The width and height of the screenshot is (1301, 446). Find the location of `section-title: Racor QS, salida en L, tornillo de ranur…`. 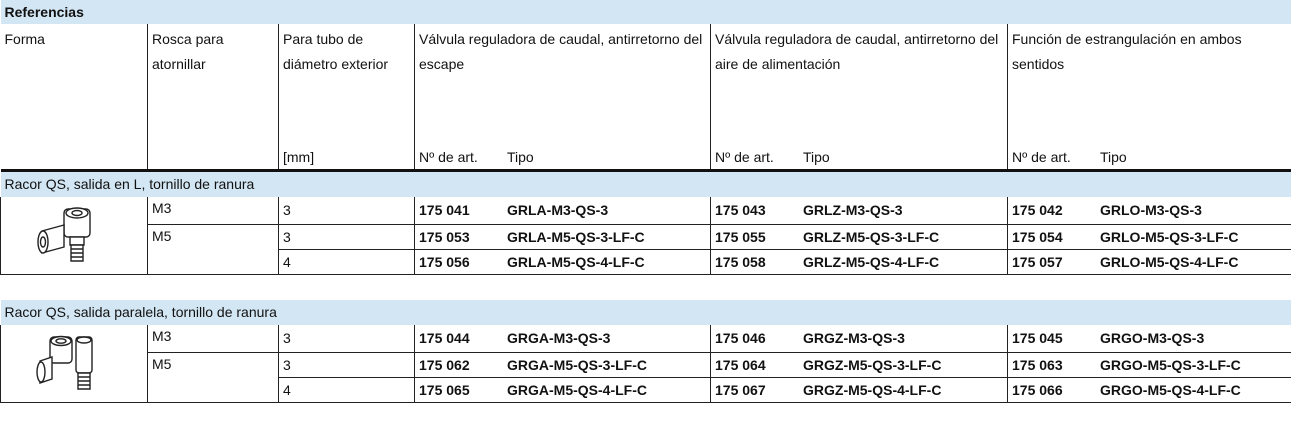

section-title: Racor QS, salida en L, tornillo de ranur… is located at coordinates (129, 184).